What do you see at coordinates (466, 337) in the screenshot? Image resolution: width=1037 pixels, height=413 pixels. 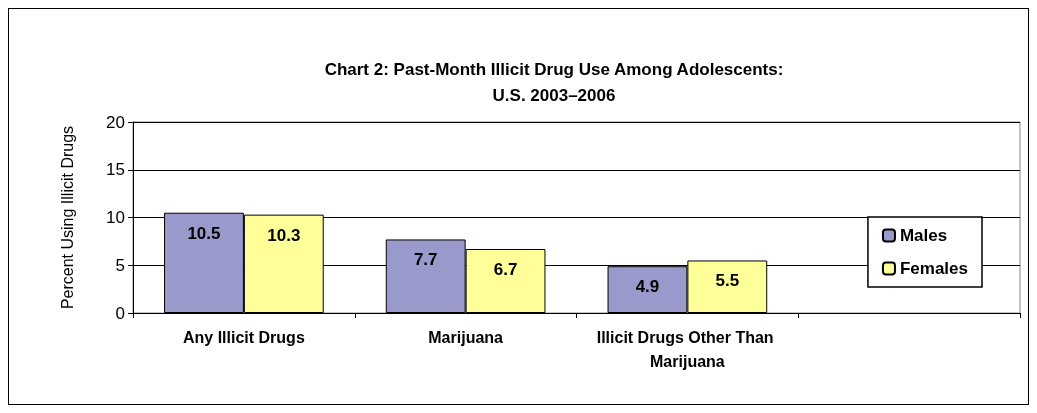 I see `x-tick-label: Marijuana` at bounding box center [466, 337].